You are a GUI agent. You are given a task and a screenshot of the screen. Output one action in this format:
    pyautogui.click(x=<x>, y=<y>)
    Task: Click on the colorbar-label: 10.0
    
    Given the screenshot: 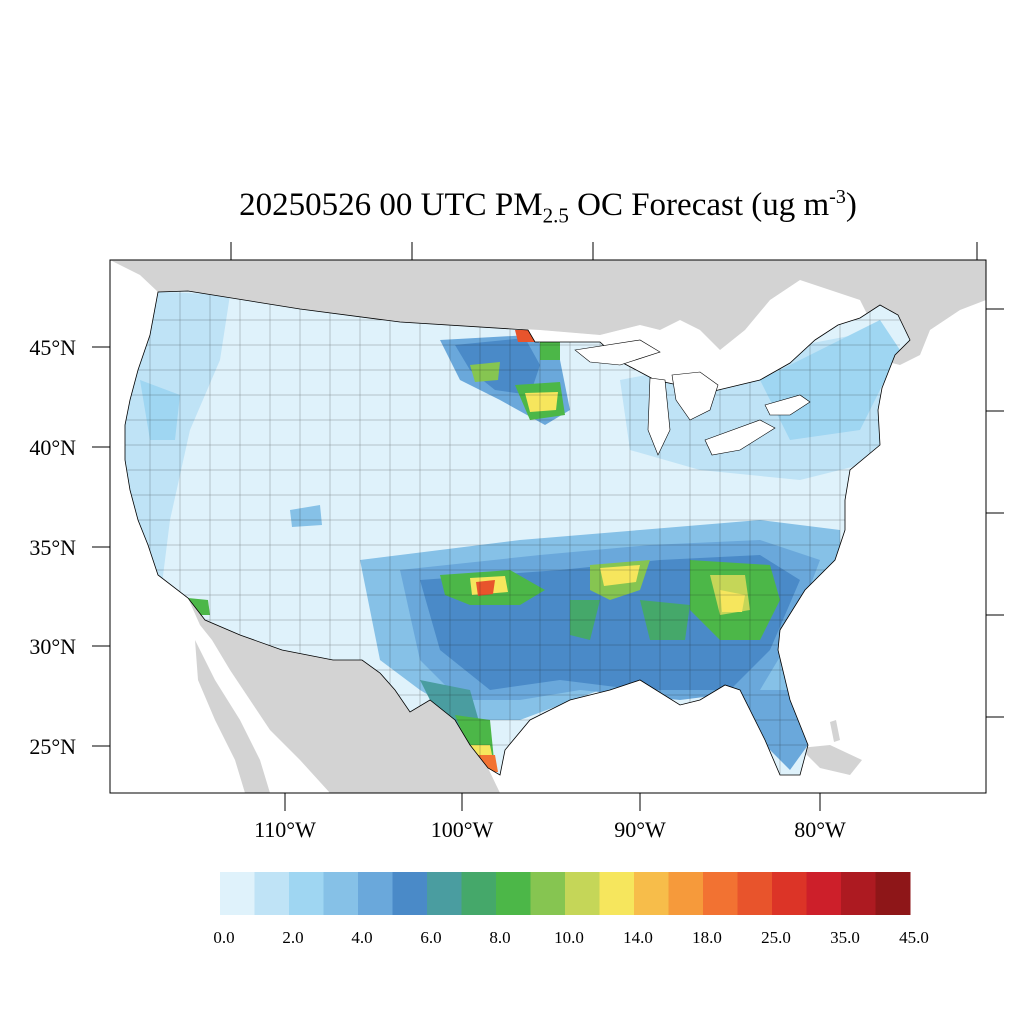 What is the action you would take?
    pyautogui.click(x=569, y=937)
    